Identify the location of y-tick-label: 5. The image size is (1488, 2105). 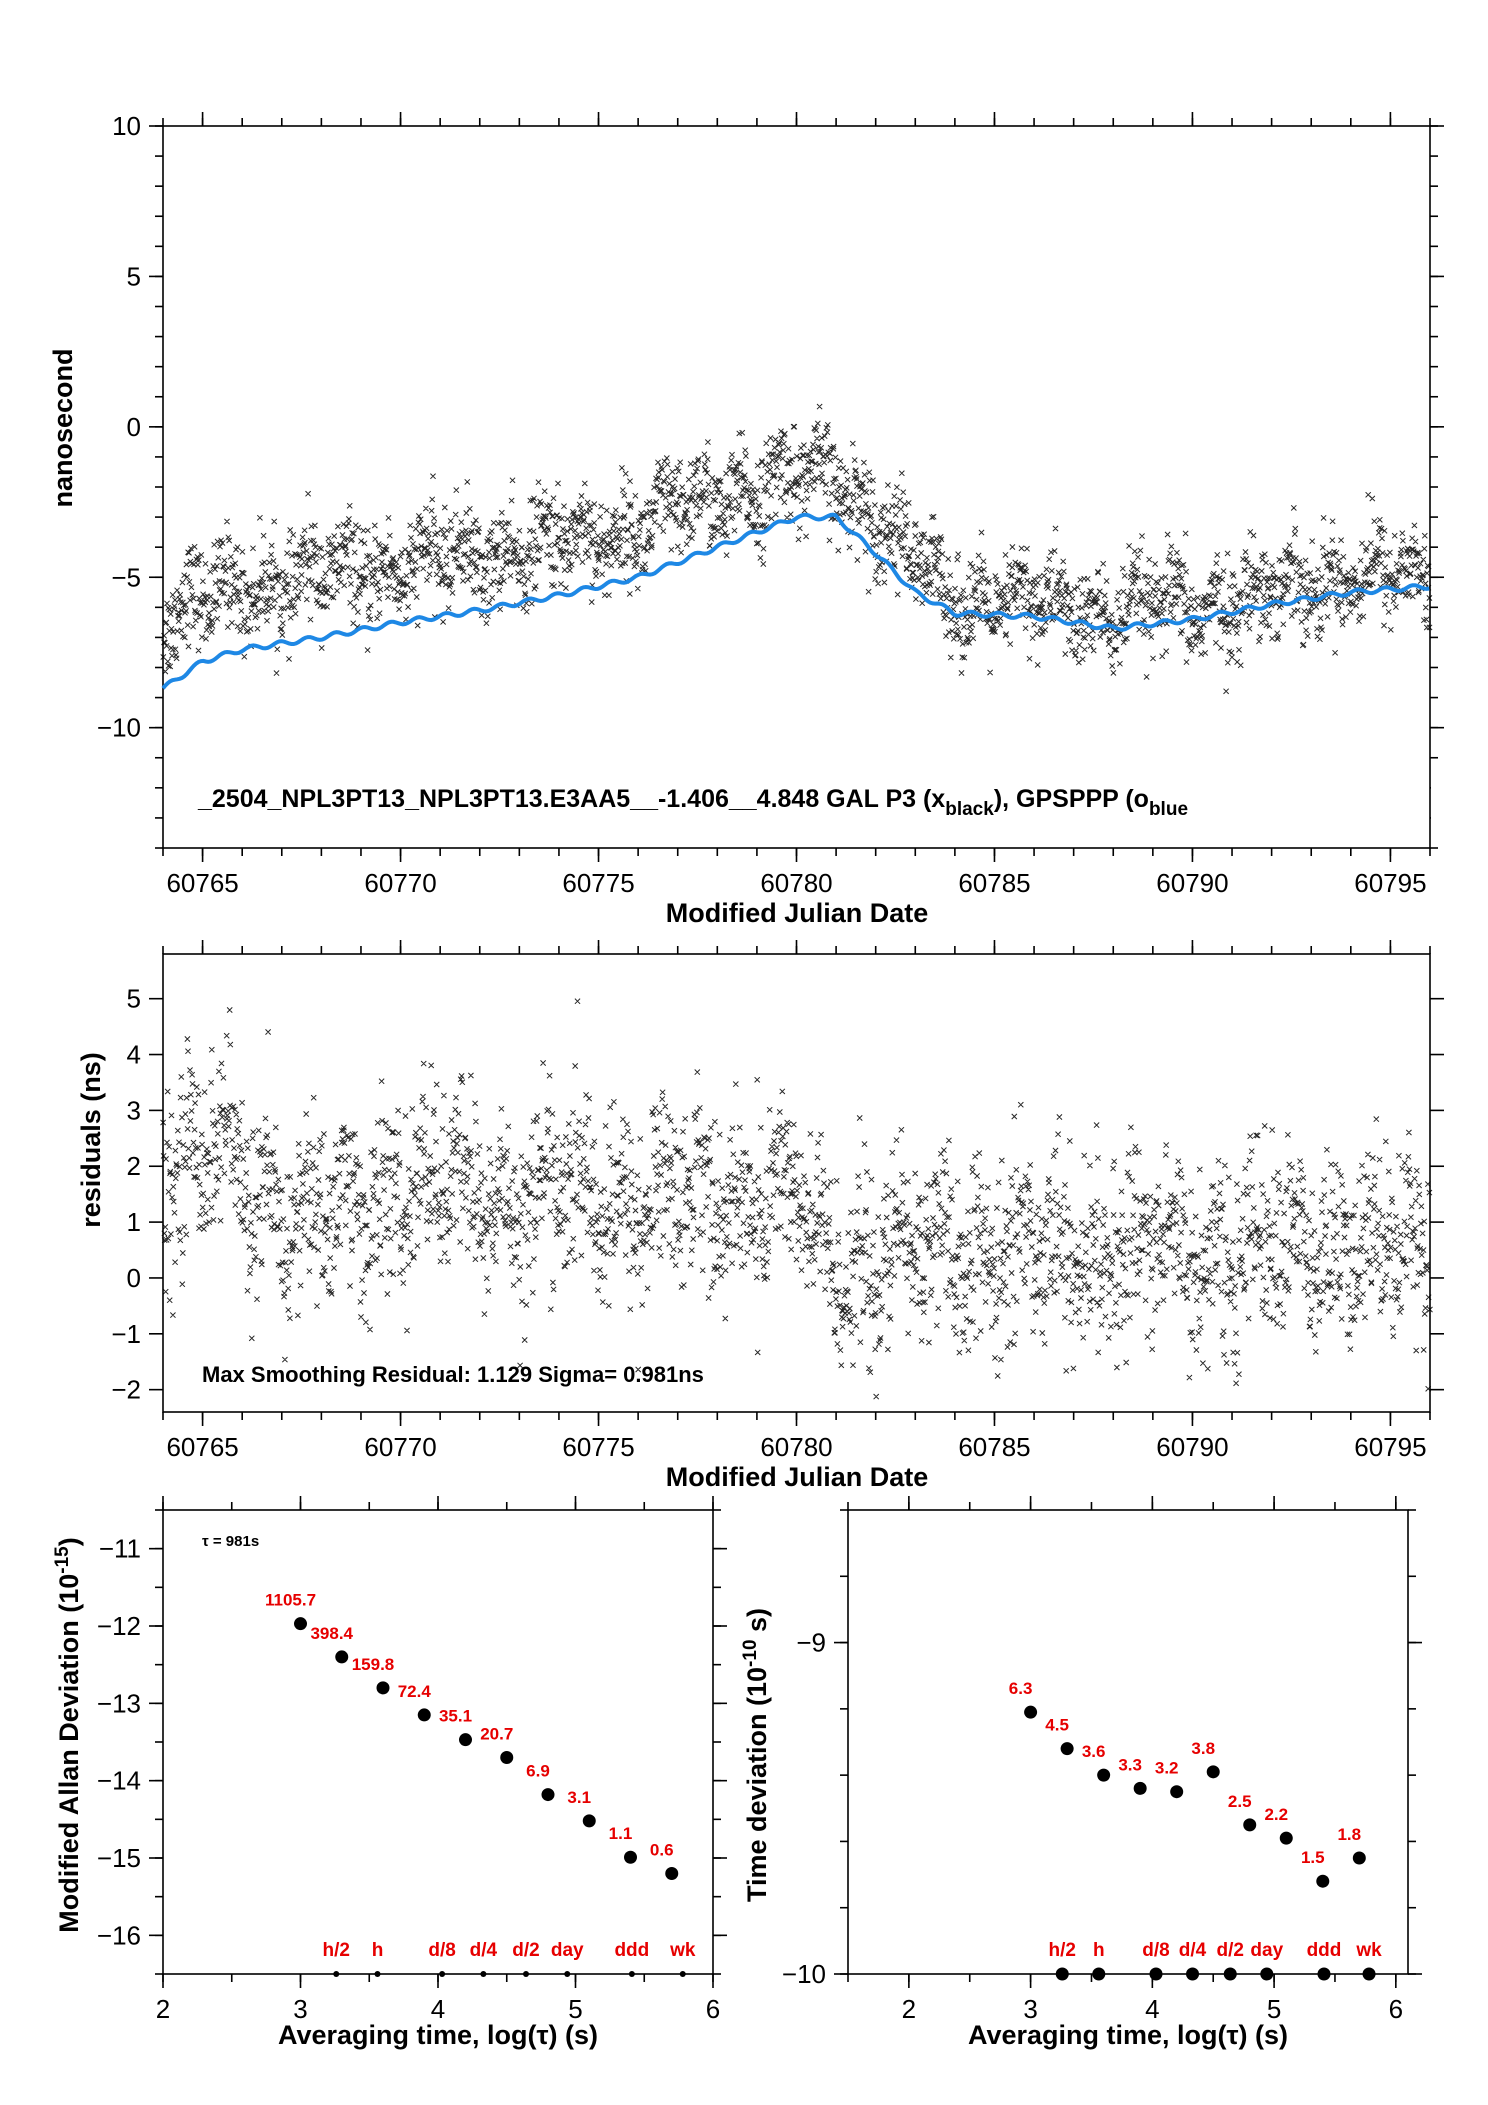
(134, 276).